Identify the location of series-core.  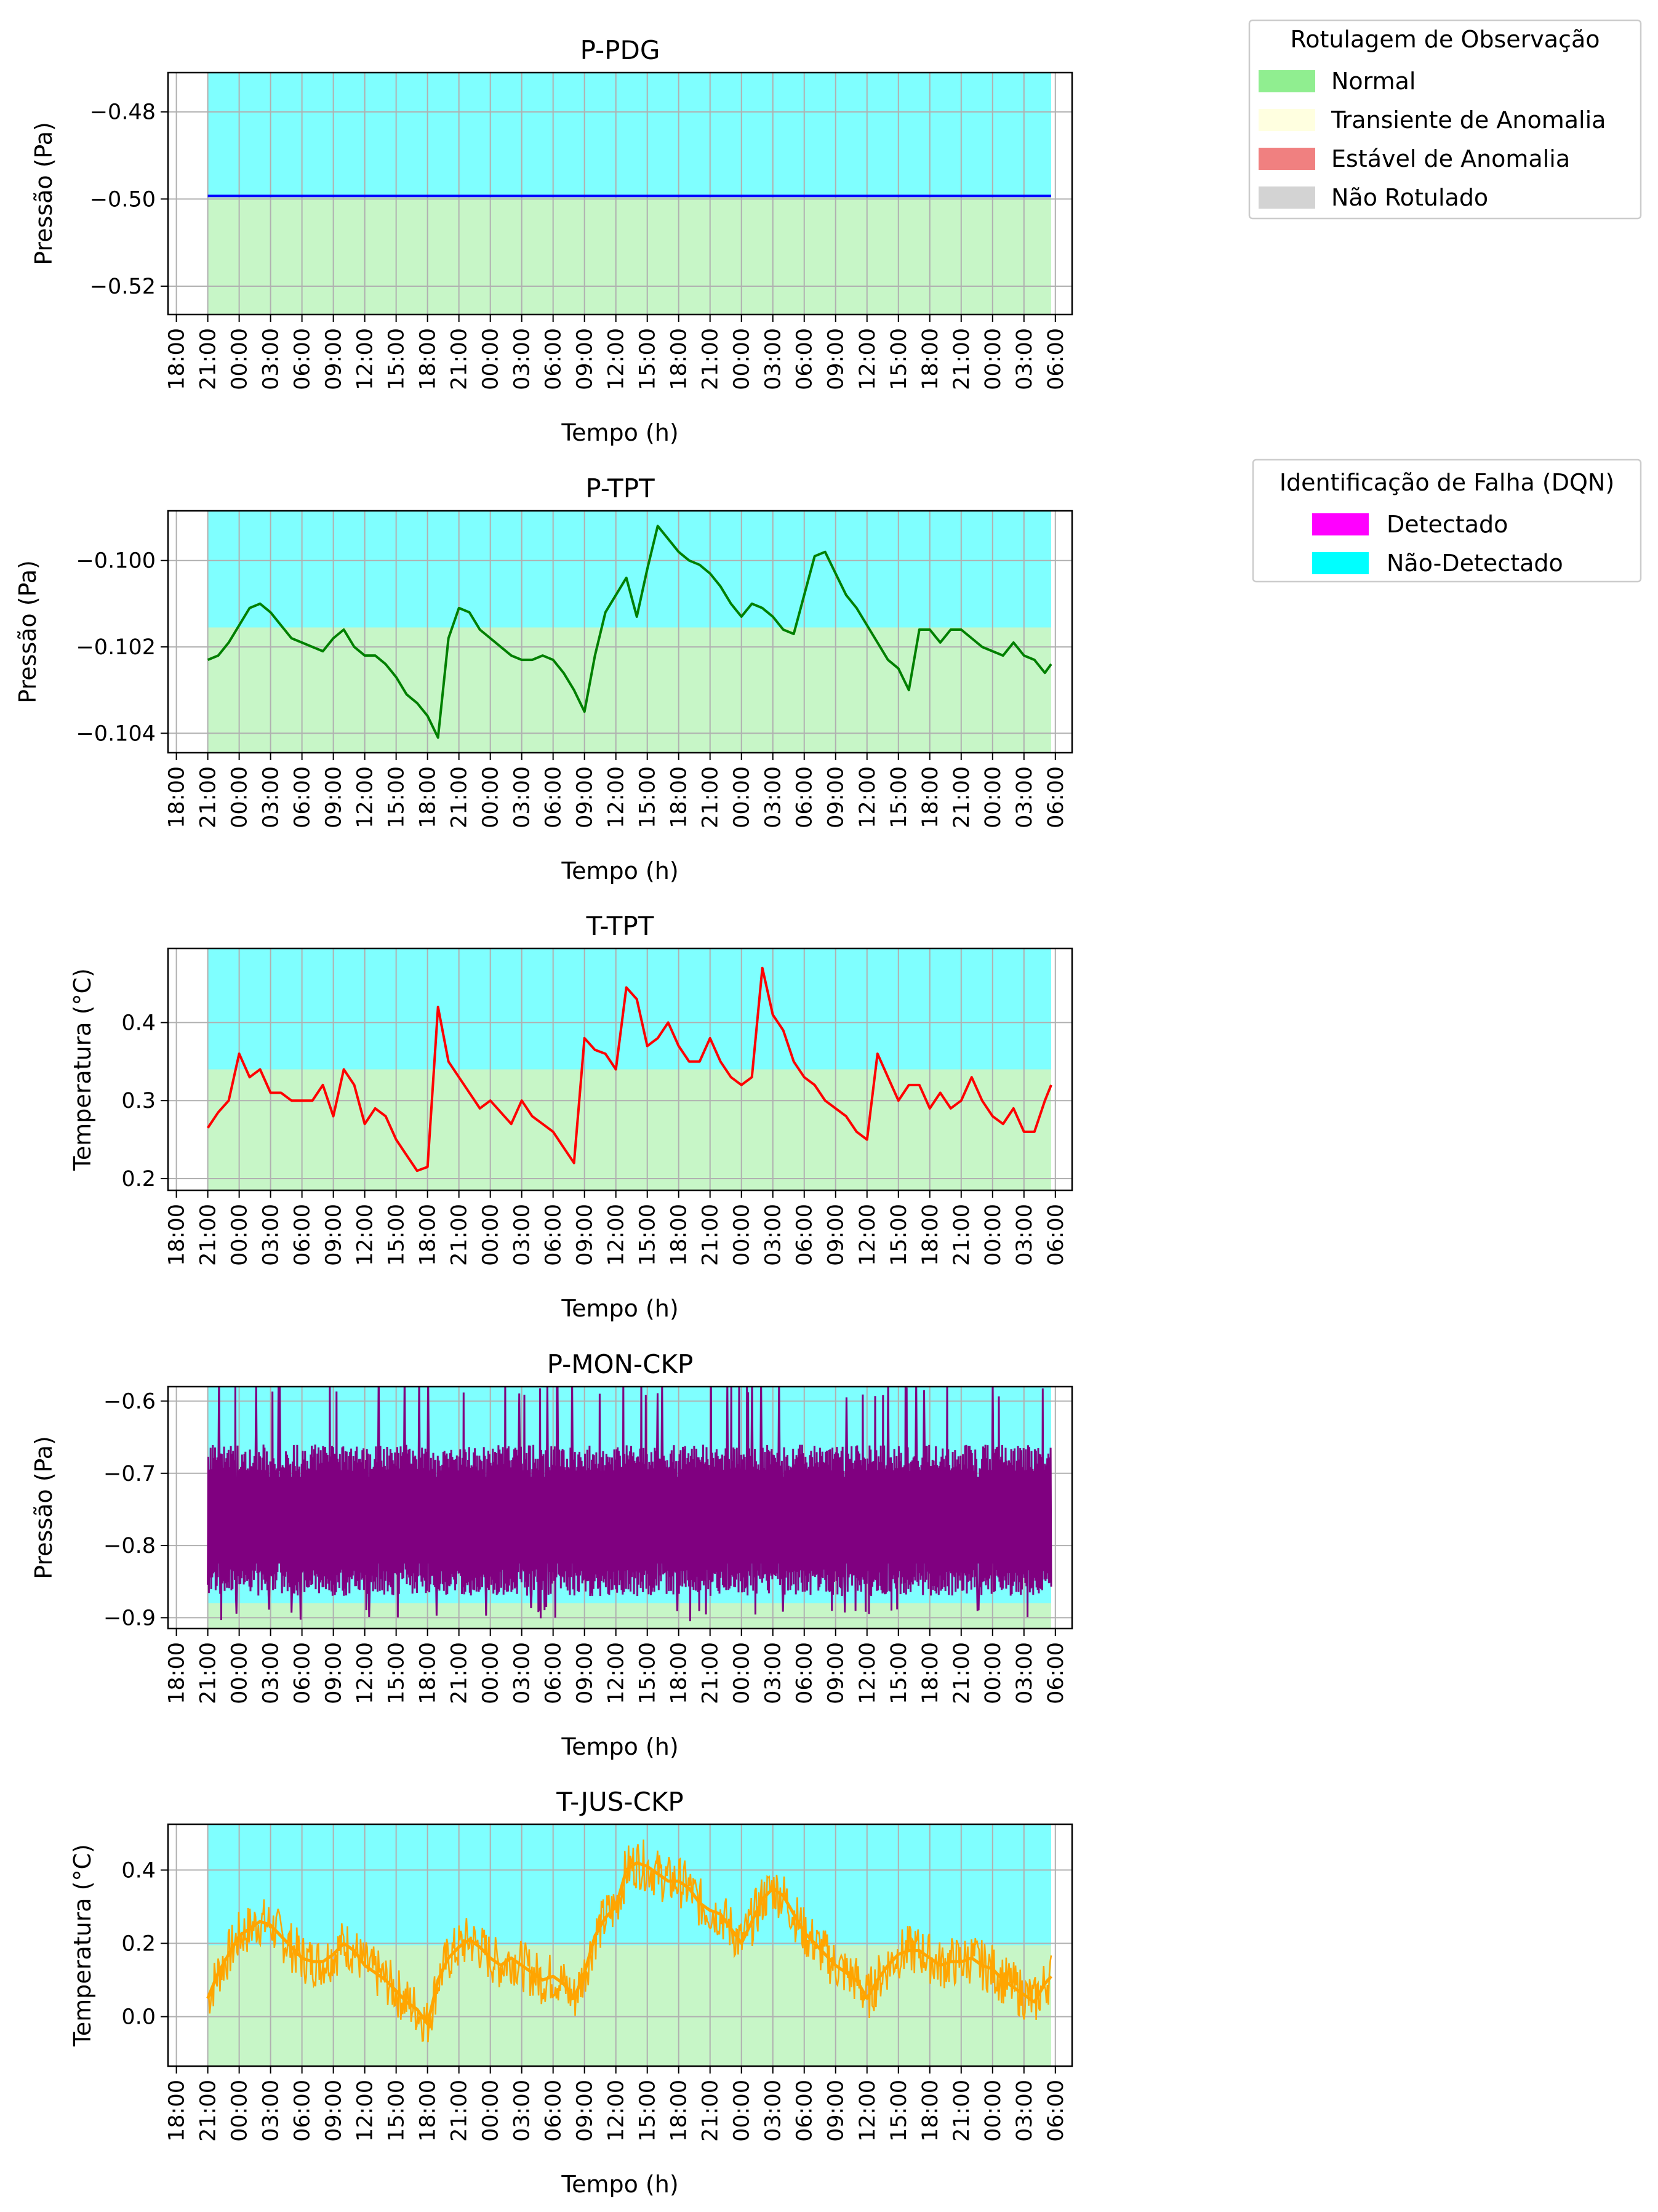
(629, 1520).